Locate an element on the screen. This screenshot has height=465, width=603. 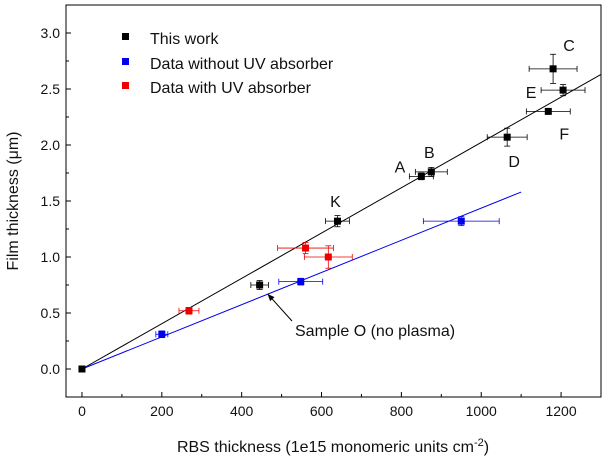
x-axis-label-superscript: -2 is located at coordinates (479, 443).